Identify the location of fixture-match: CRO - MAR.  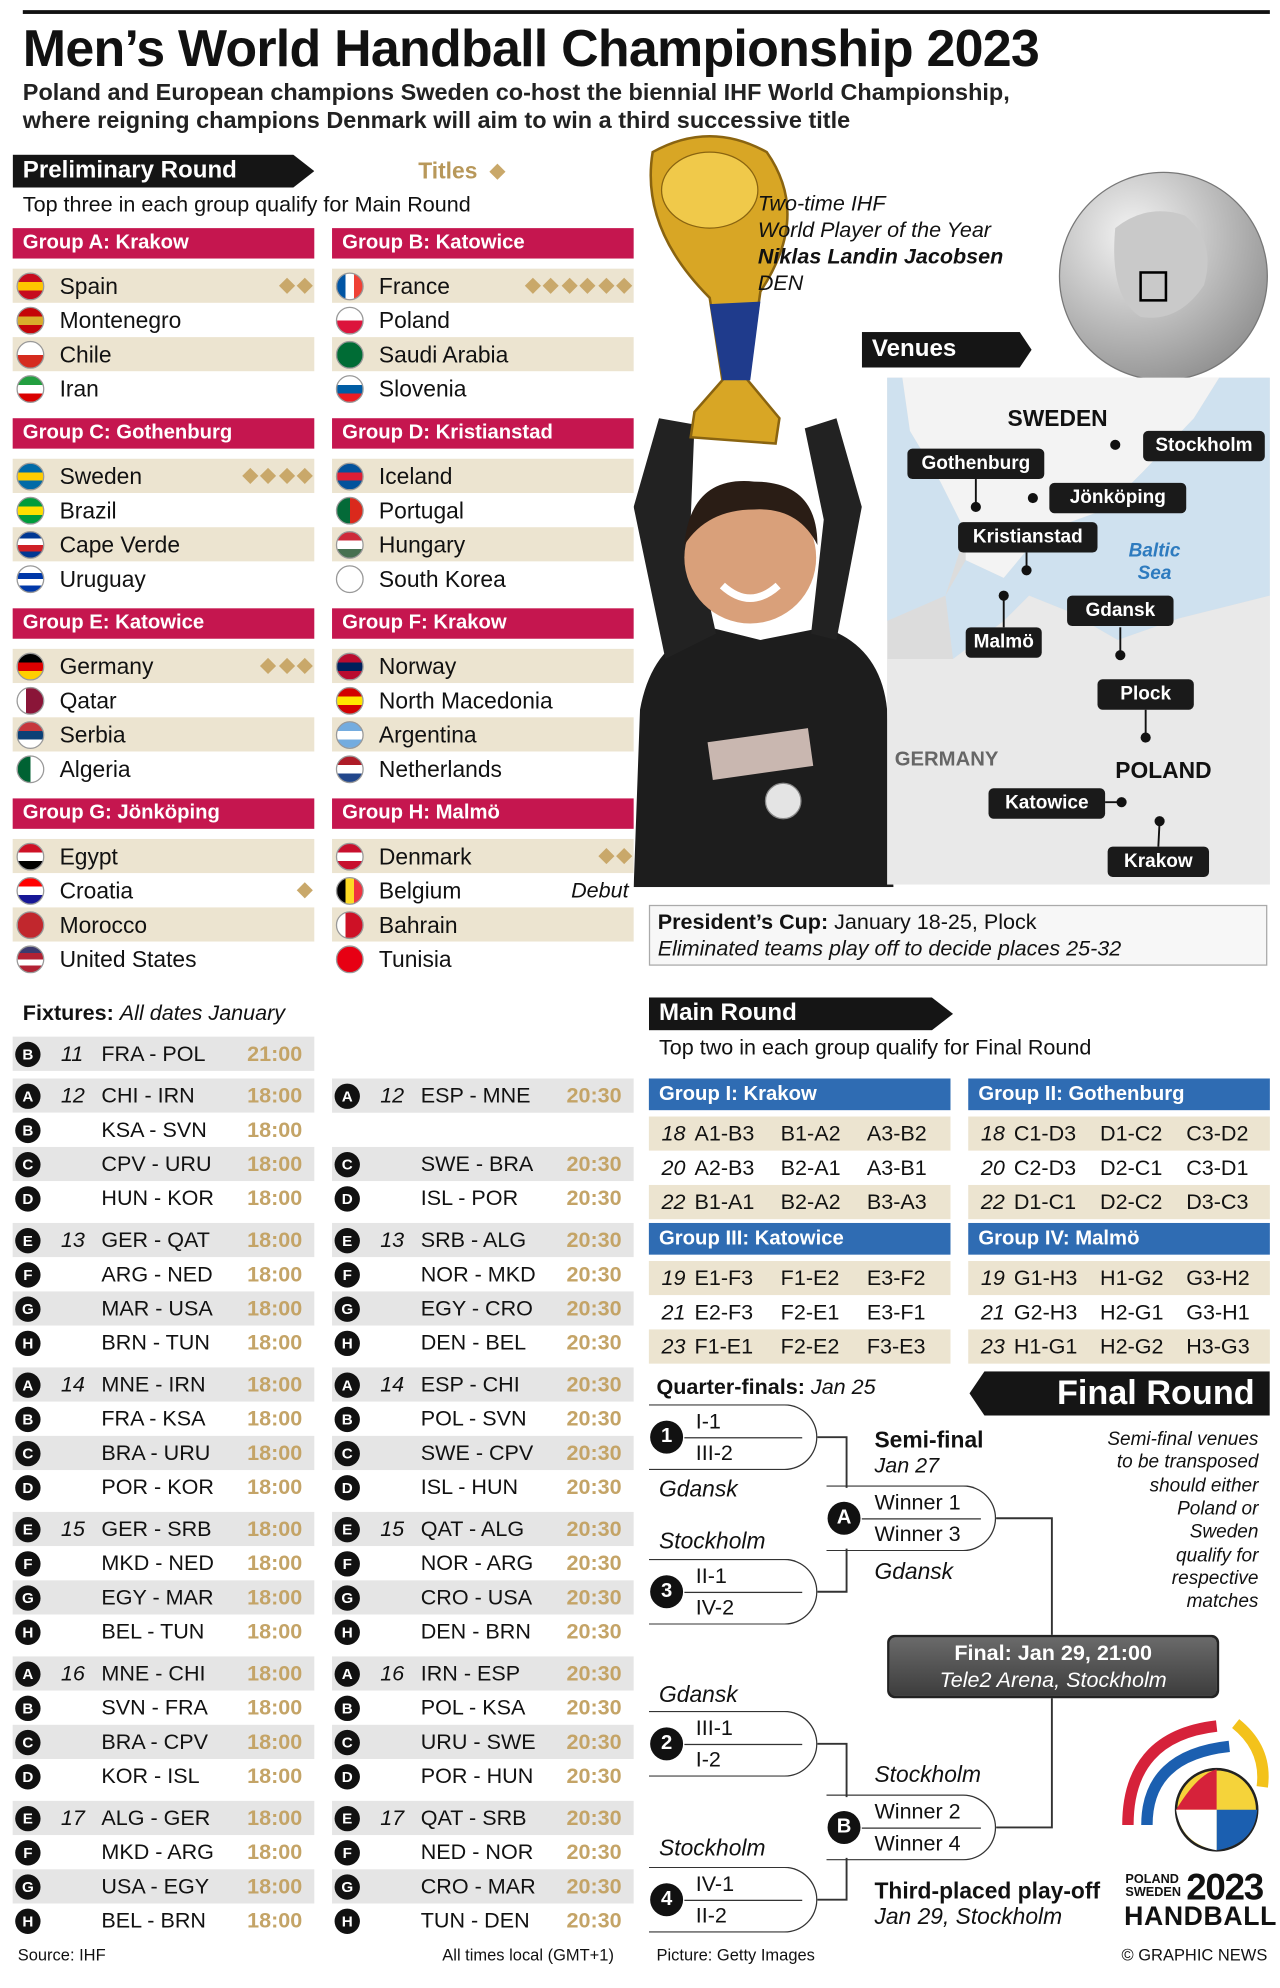
(478, 1885).